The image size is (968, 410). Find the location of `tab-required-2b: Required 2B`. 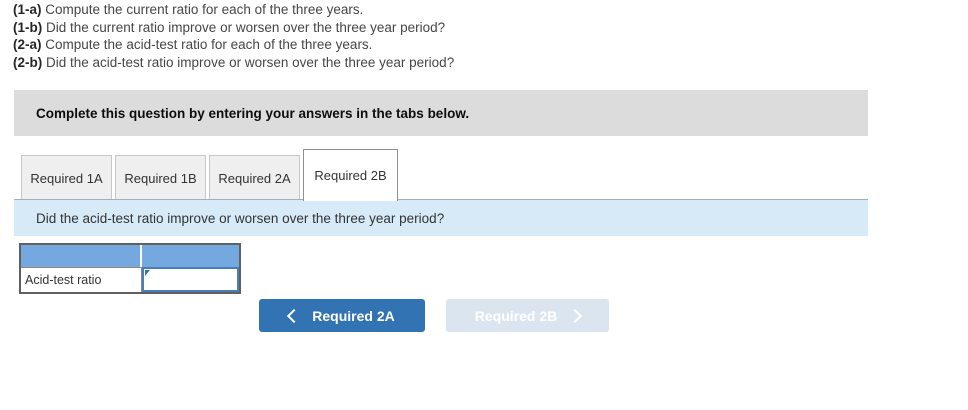

tab-required-2b: Required 2B is located at coordinates (350, 175).